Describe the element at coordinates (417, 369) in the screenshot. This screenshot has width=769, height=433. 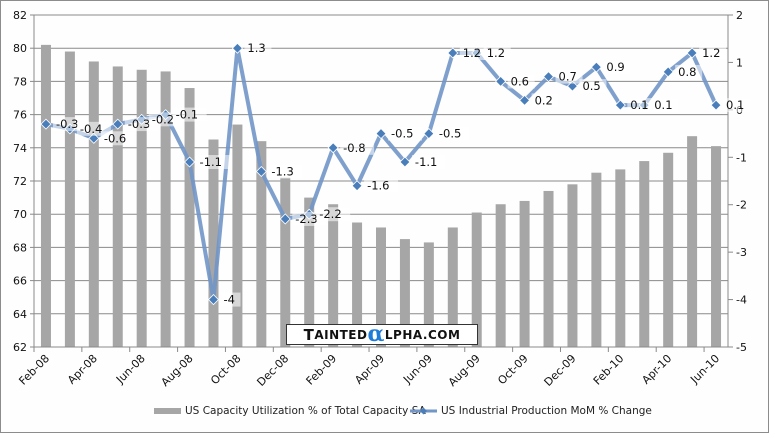
I see `x-axis-tick-label: Jun-09` at that location.